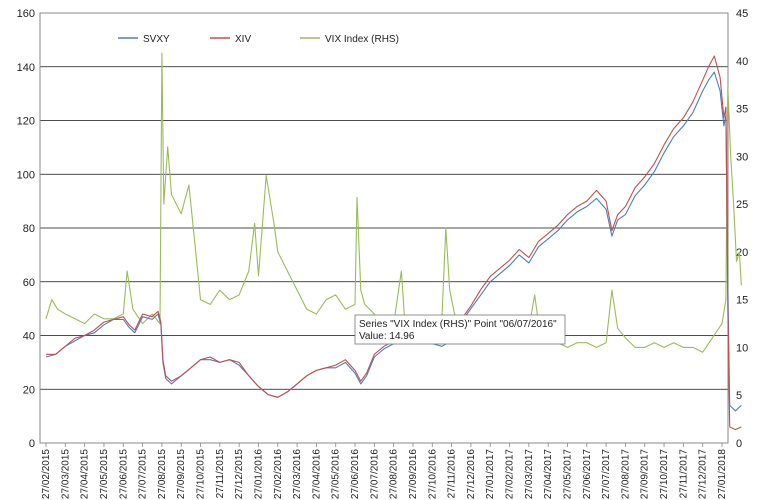 The image size is (770, 500). Describe the element at coordinates (432, 474) in the screenshot. I see `x-tick-label: 27/10/2016` at that location.